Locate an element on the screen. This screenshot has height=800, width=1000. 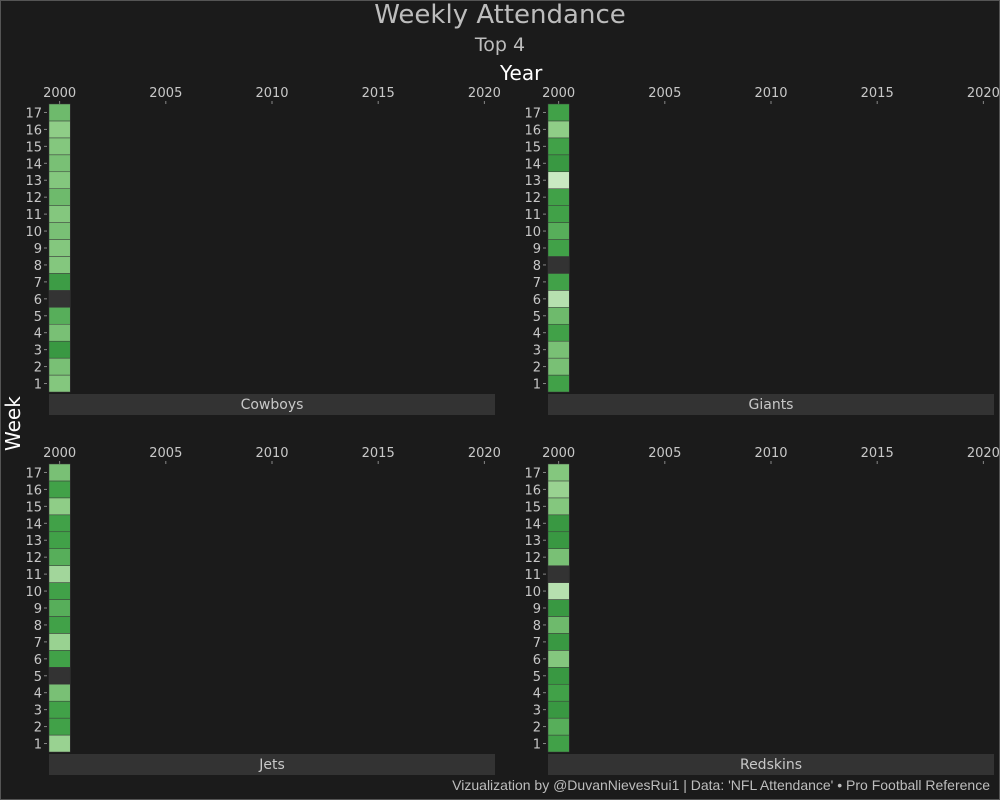
x-tick-label: 2015 is located at coordinates (378, 453).